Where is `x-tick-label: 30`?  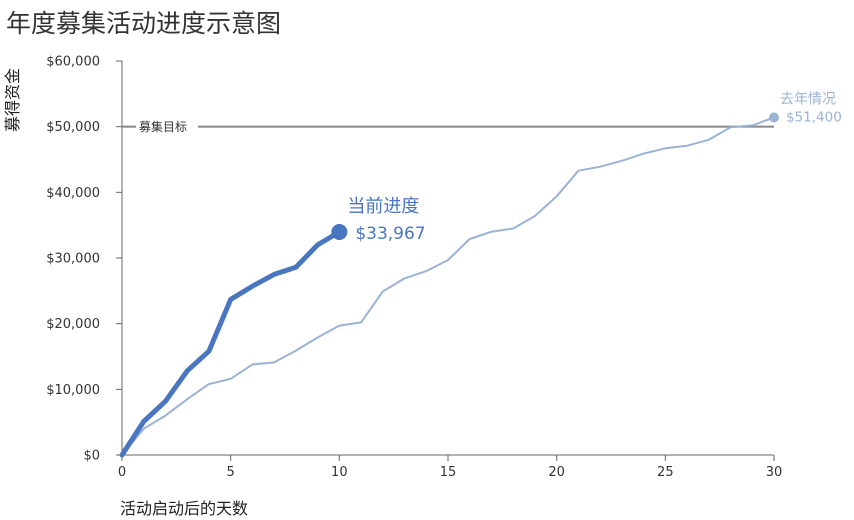 x-tick-label: 30 is located at coordinates (774, 472).